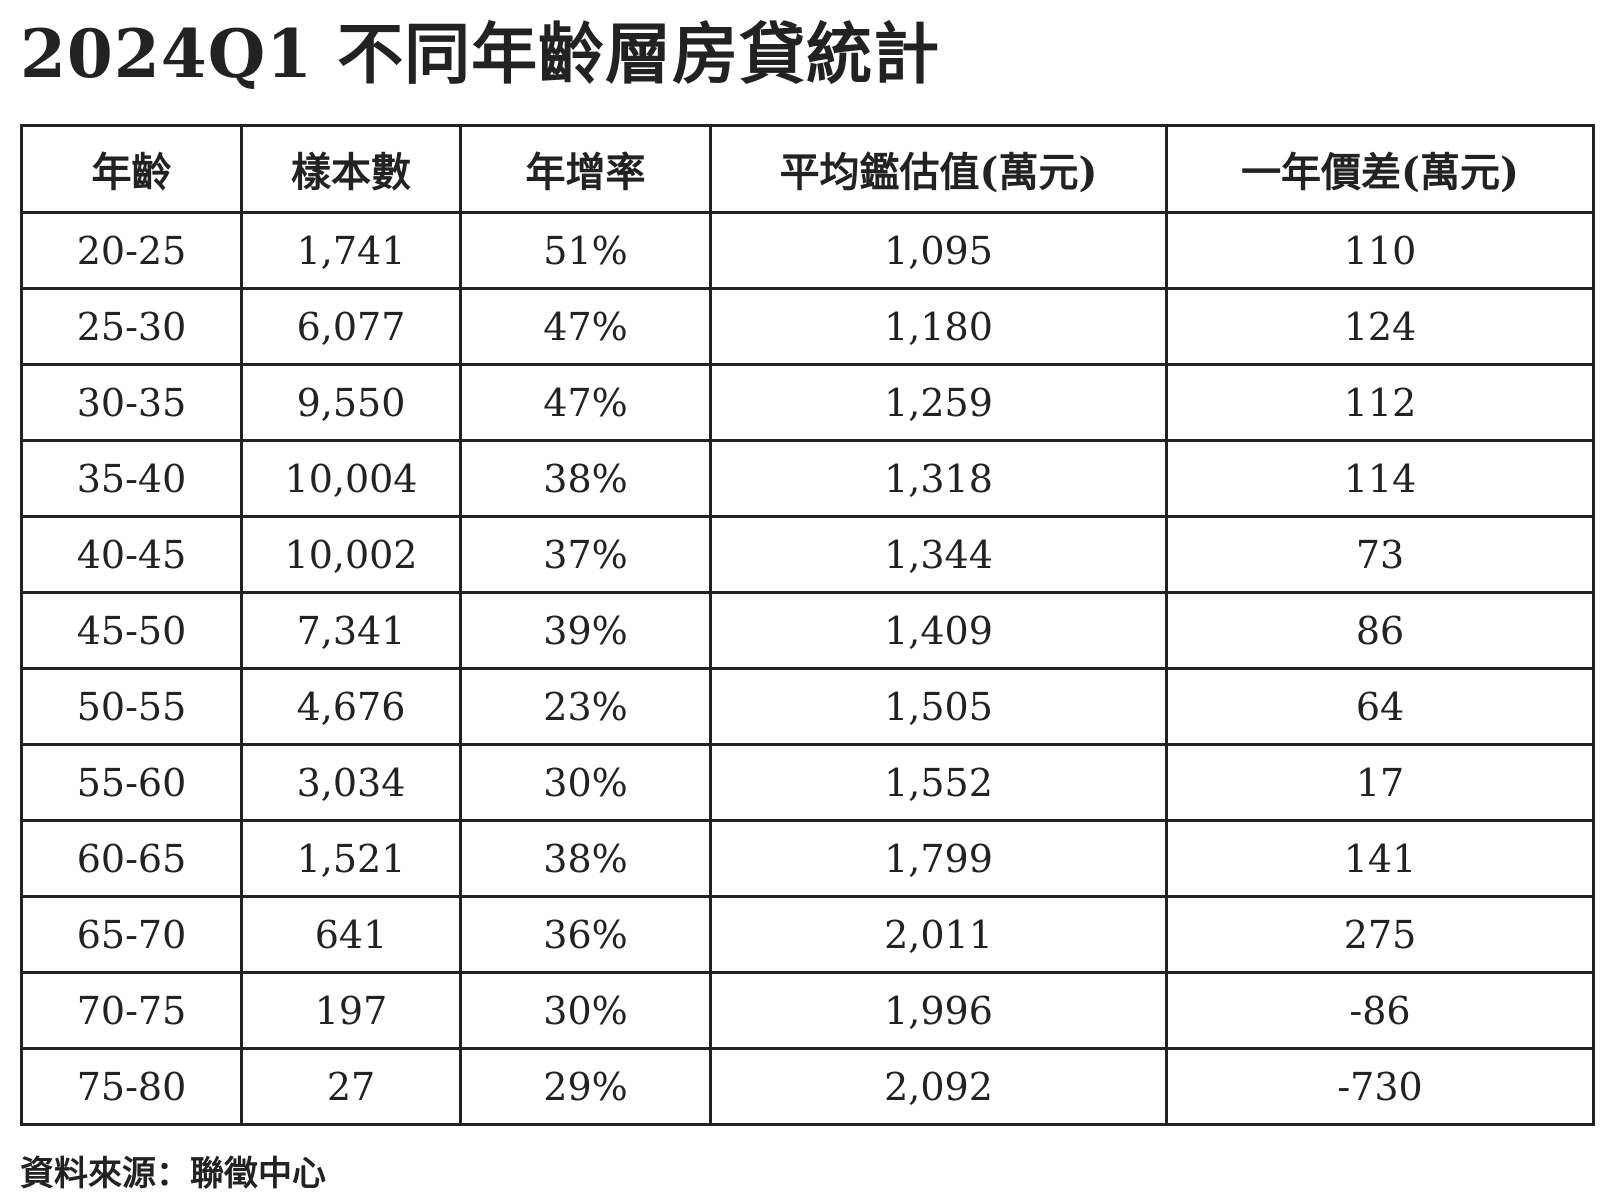  I want to click on column-header-age: 年齡, so click(131, 169).